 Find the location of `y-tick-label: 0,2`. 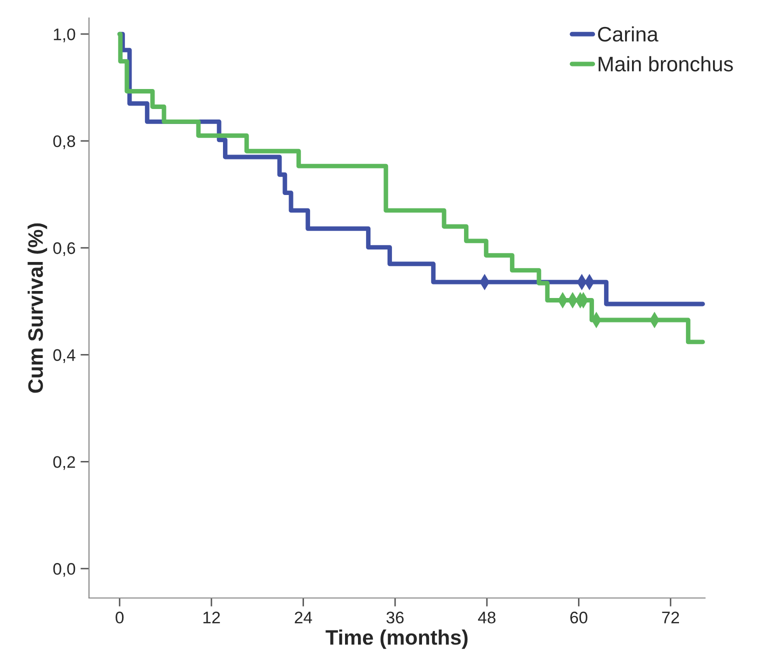

y-tick-label: 0,2 is located at coordinates (64, 463).